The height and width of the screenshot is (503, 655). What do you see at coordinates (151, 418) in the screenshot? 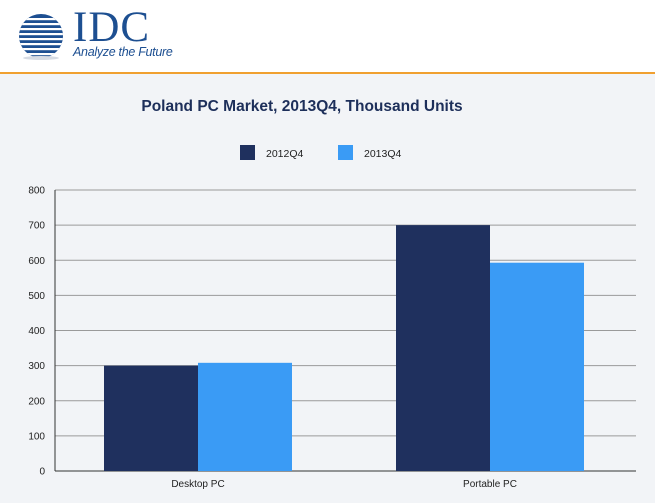
I see `bar-desktop-pc-2012Q4` at bounding box center [151, 418].